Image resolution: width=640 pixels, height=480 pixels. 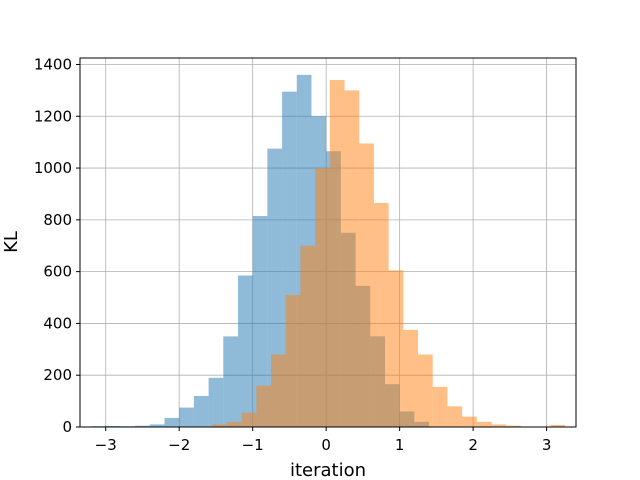 I want to click on y-tick-label: 1400, so click(x=53, y=64).